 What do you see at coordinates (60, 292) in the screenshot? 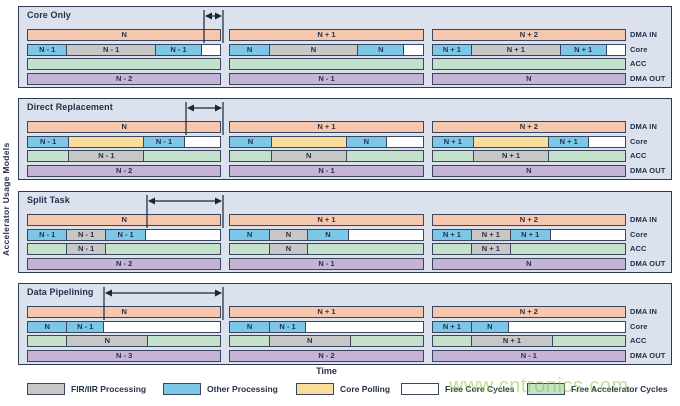
I see `panel-title: Data Pipelining` at bounding box center [60, 292].